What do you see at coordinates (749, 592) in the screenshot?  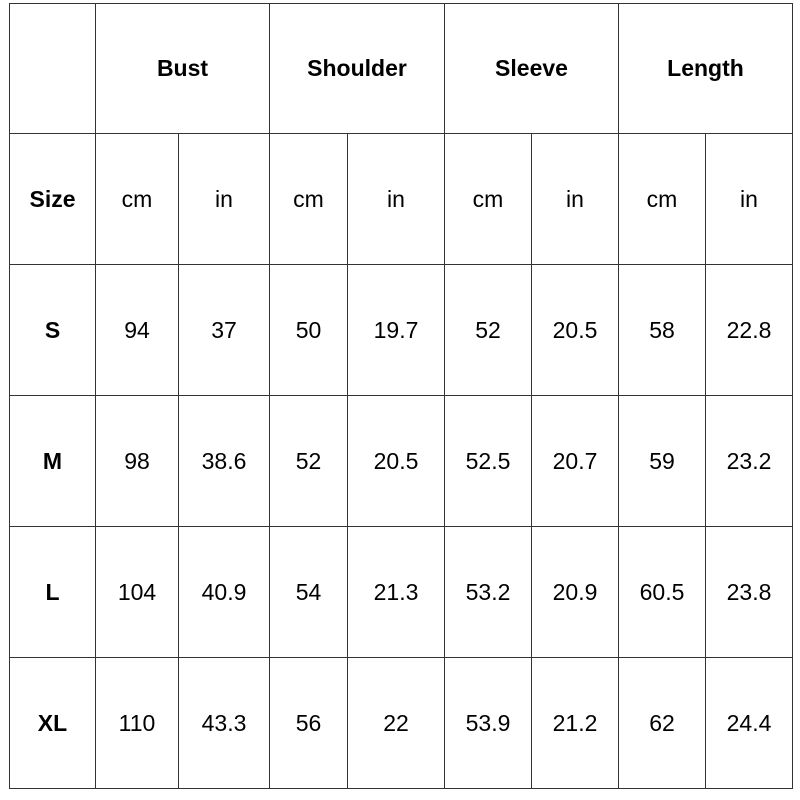 I see `value-cell: 23.8` at bounding box center [749, 592].